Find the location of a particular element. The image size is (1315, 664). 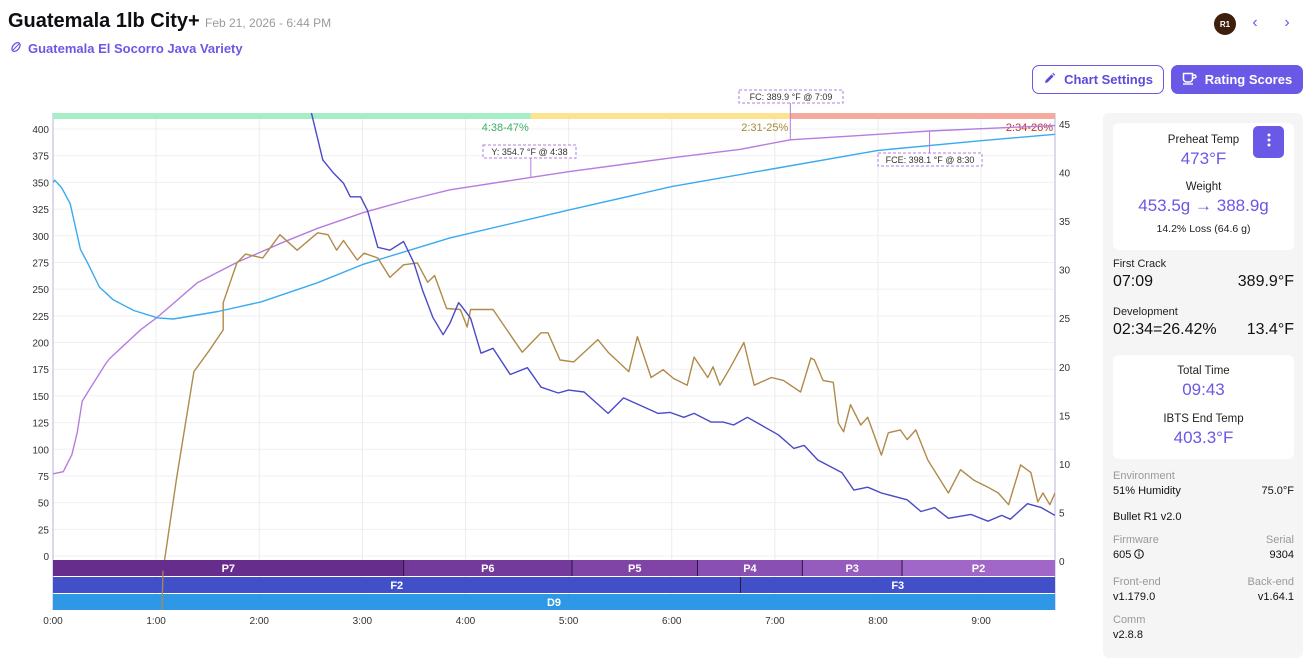

frontend-value: v1.179.0 is located at coordinates (1134, 597).